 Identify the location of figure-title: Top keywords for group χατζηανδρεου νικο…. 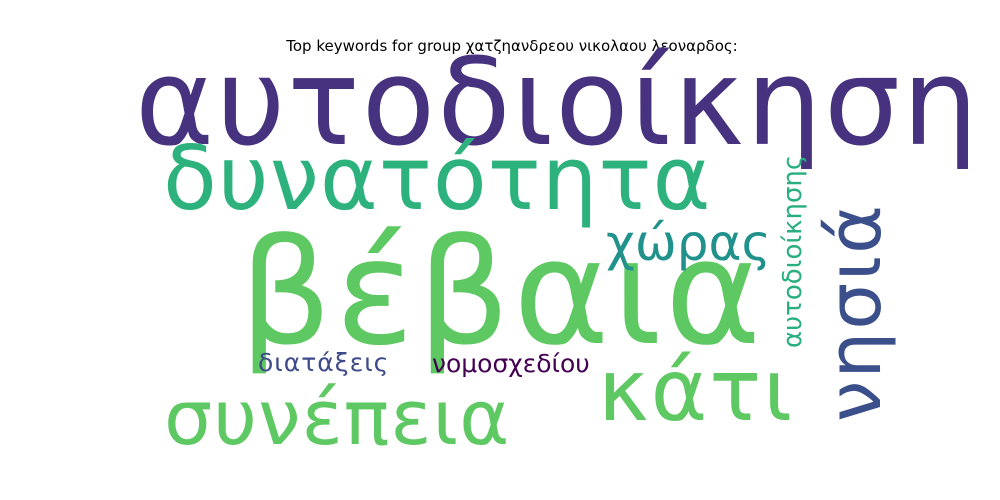
(512, 46).